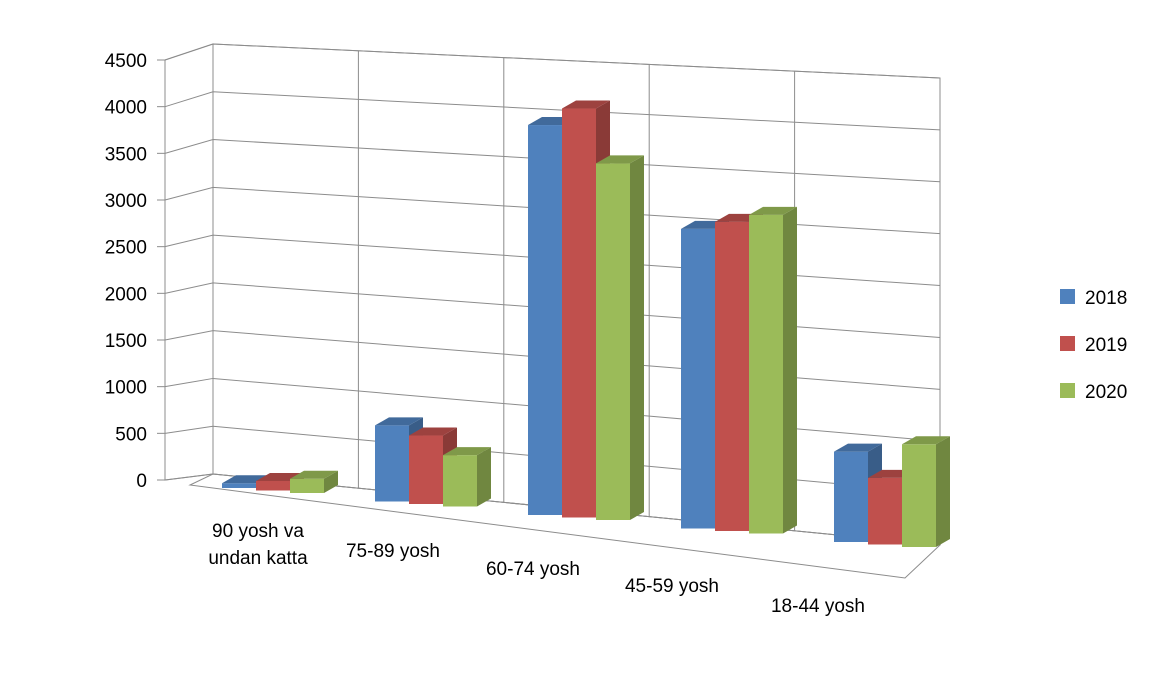 This screenshot has height=675, width=1149. Describe the element at coordinates (131, 434) in the screenshot. I see `y-tick-label: 500` at that location.